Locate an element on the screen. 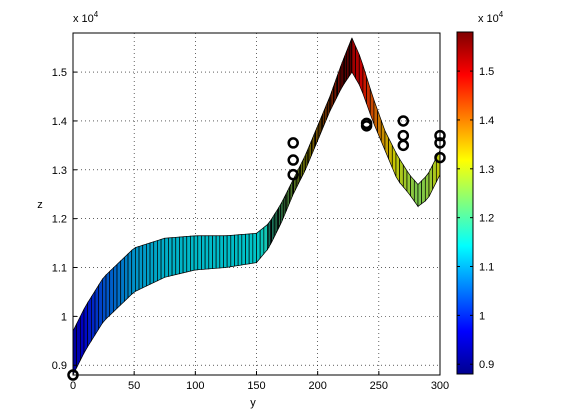 The image size is (561, 420). y-tick-label: 1 is located at coordinates (64, 317).